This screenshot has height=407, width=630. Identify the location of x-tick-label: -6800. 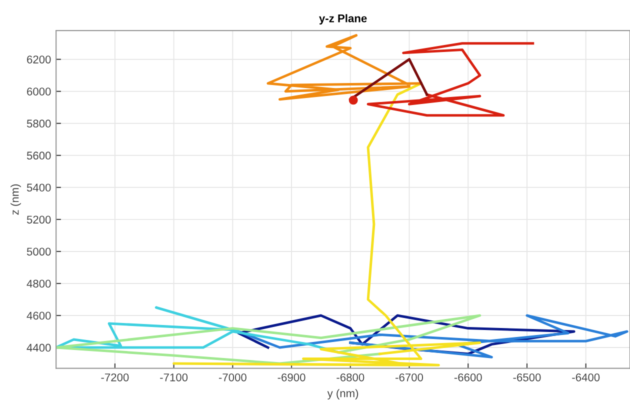
(350, 377).